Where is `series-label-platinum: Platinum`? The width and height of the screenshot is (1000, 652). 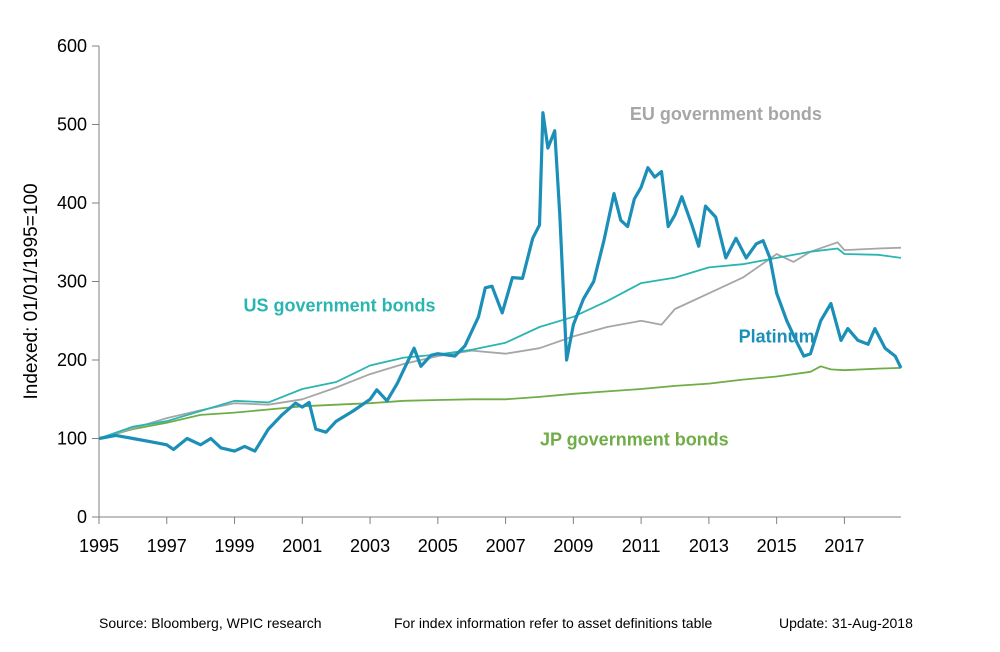
series-label-platinum: Platinum is located at coordinates (777, 337).